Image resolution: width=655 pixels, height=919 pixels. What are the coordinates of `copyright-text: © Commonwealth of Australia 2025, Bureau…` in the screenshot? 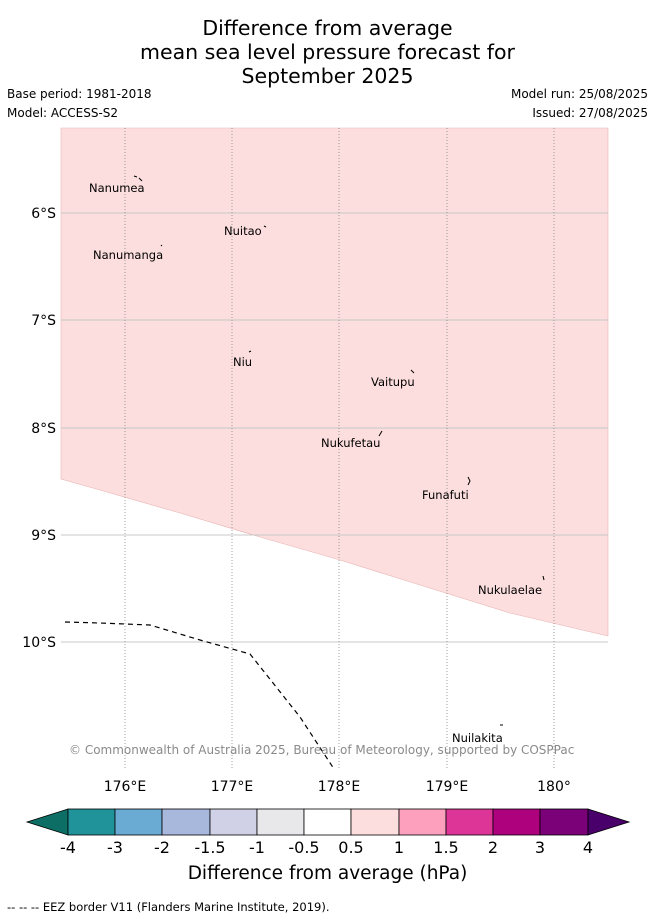 It's located at (321, 750).